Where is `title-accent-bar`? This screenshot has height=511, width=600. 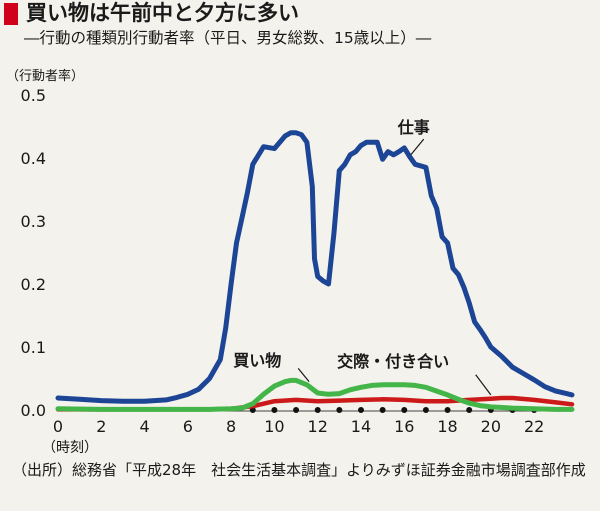
title-accent-bar is located at coordinates (11, 14).